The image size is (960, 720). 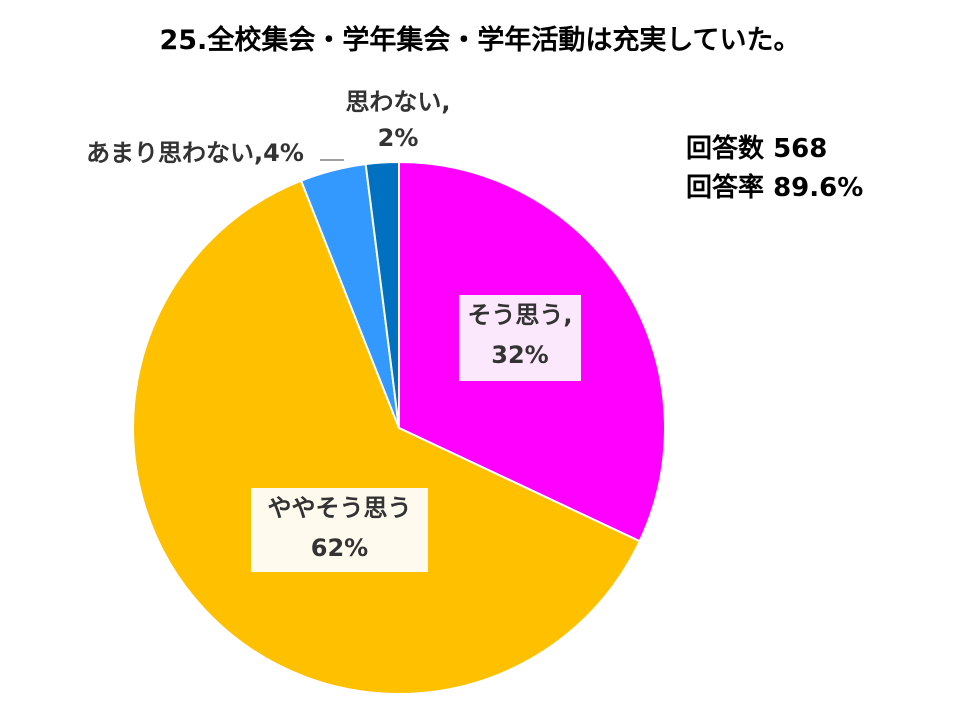 I want to click on pie-slice-disagree, so click(x=382, y=294).